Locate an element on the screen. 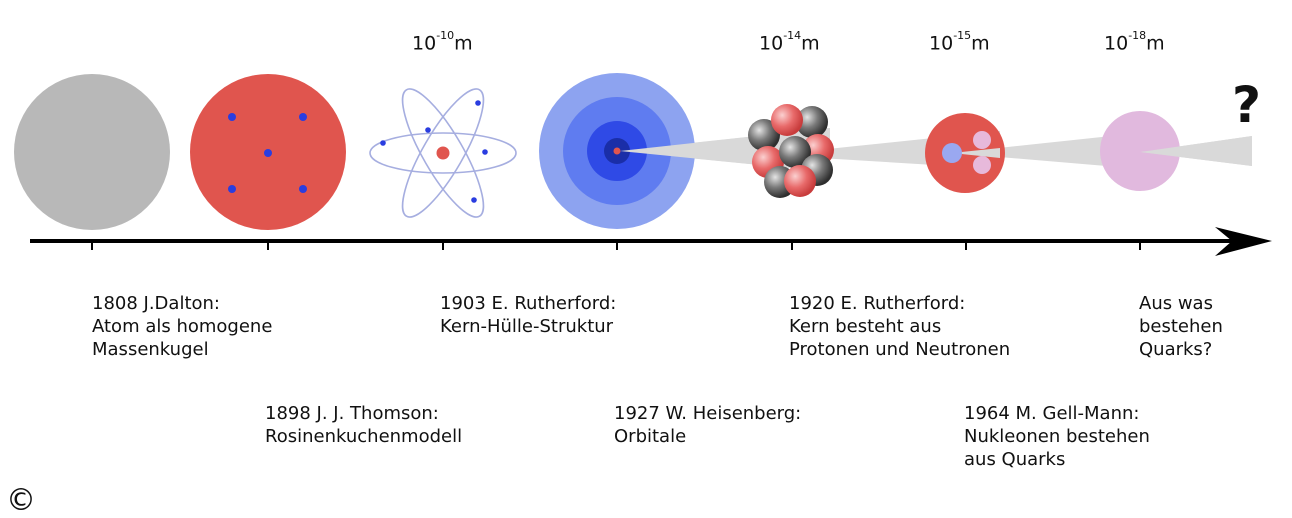  heisenberg-nucleus is located at coordinates (617, 151).